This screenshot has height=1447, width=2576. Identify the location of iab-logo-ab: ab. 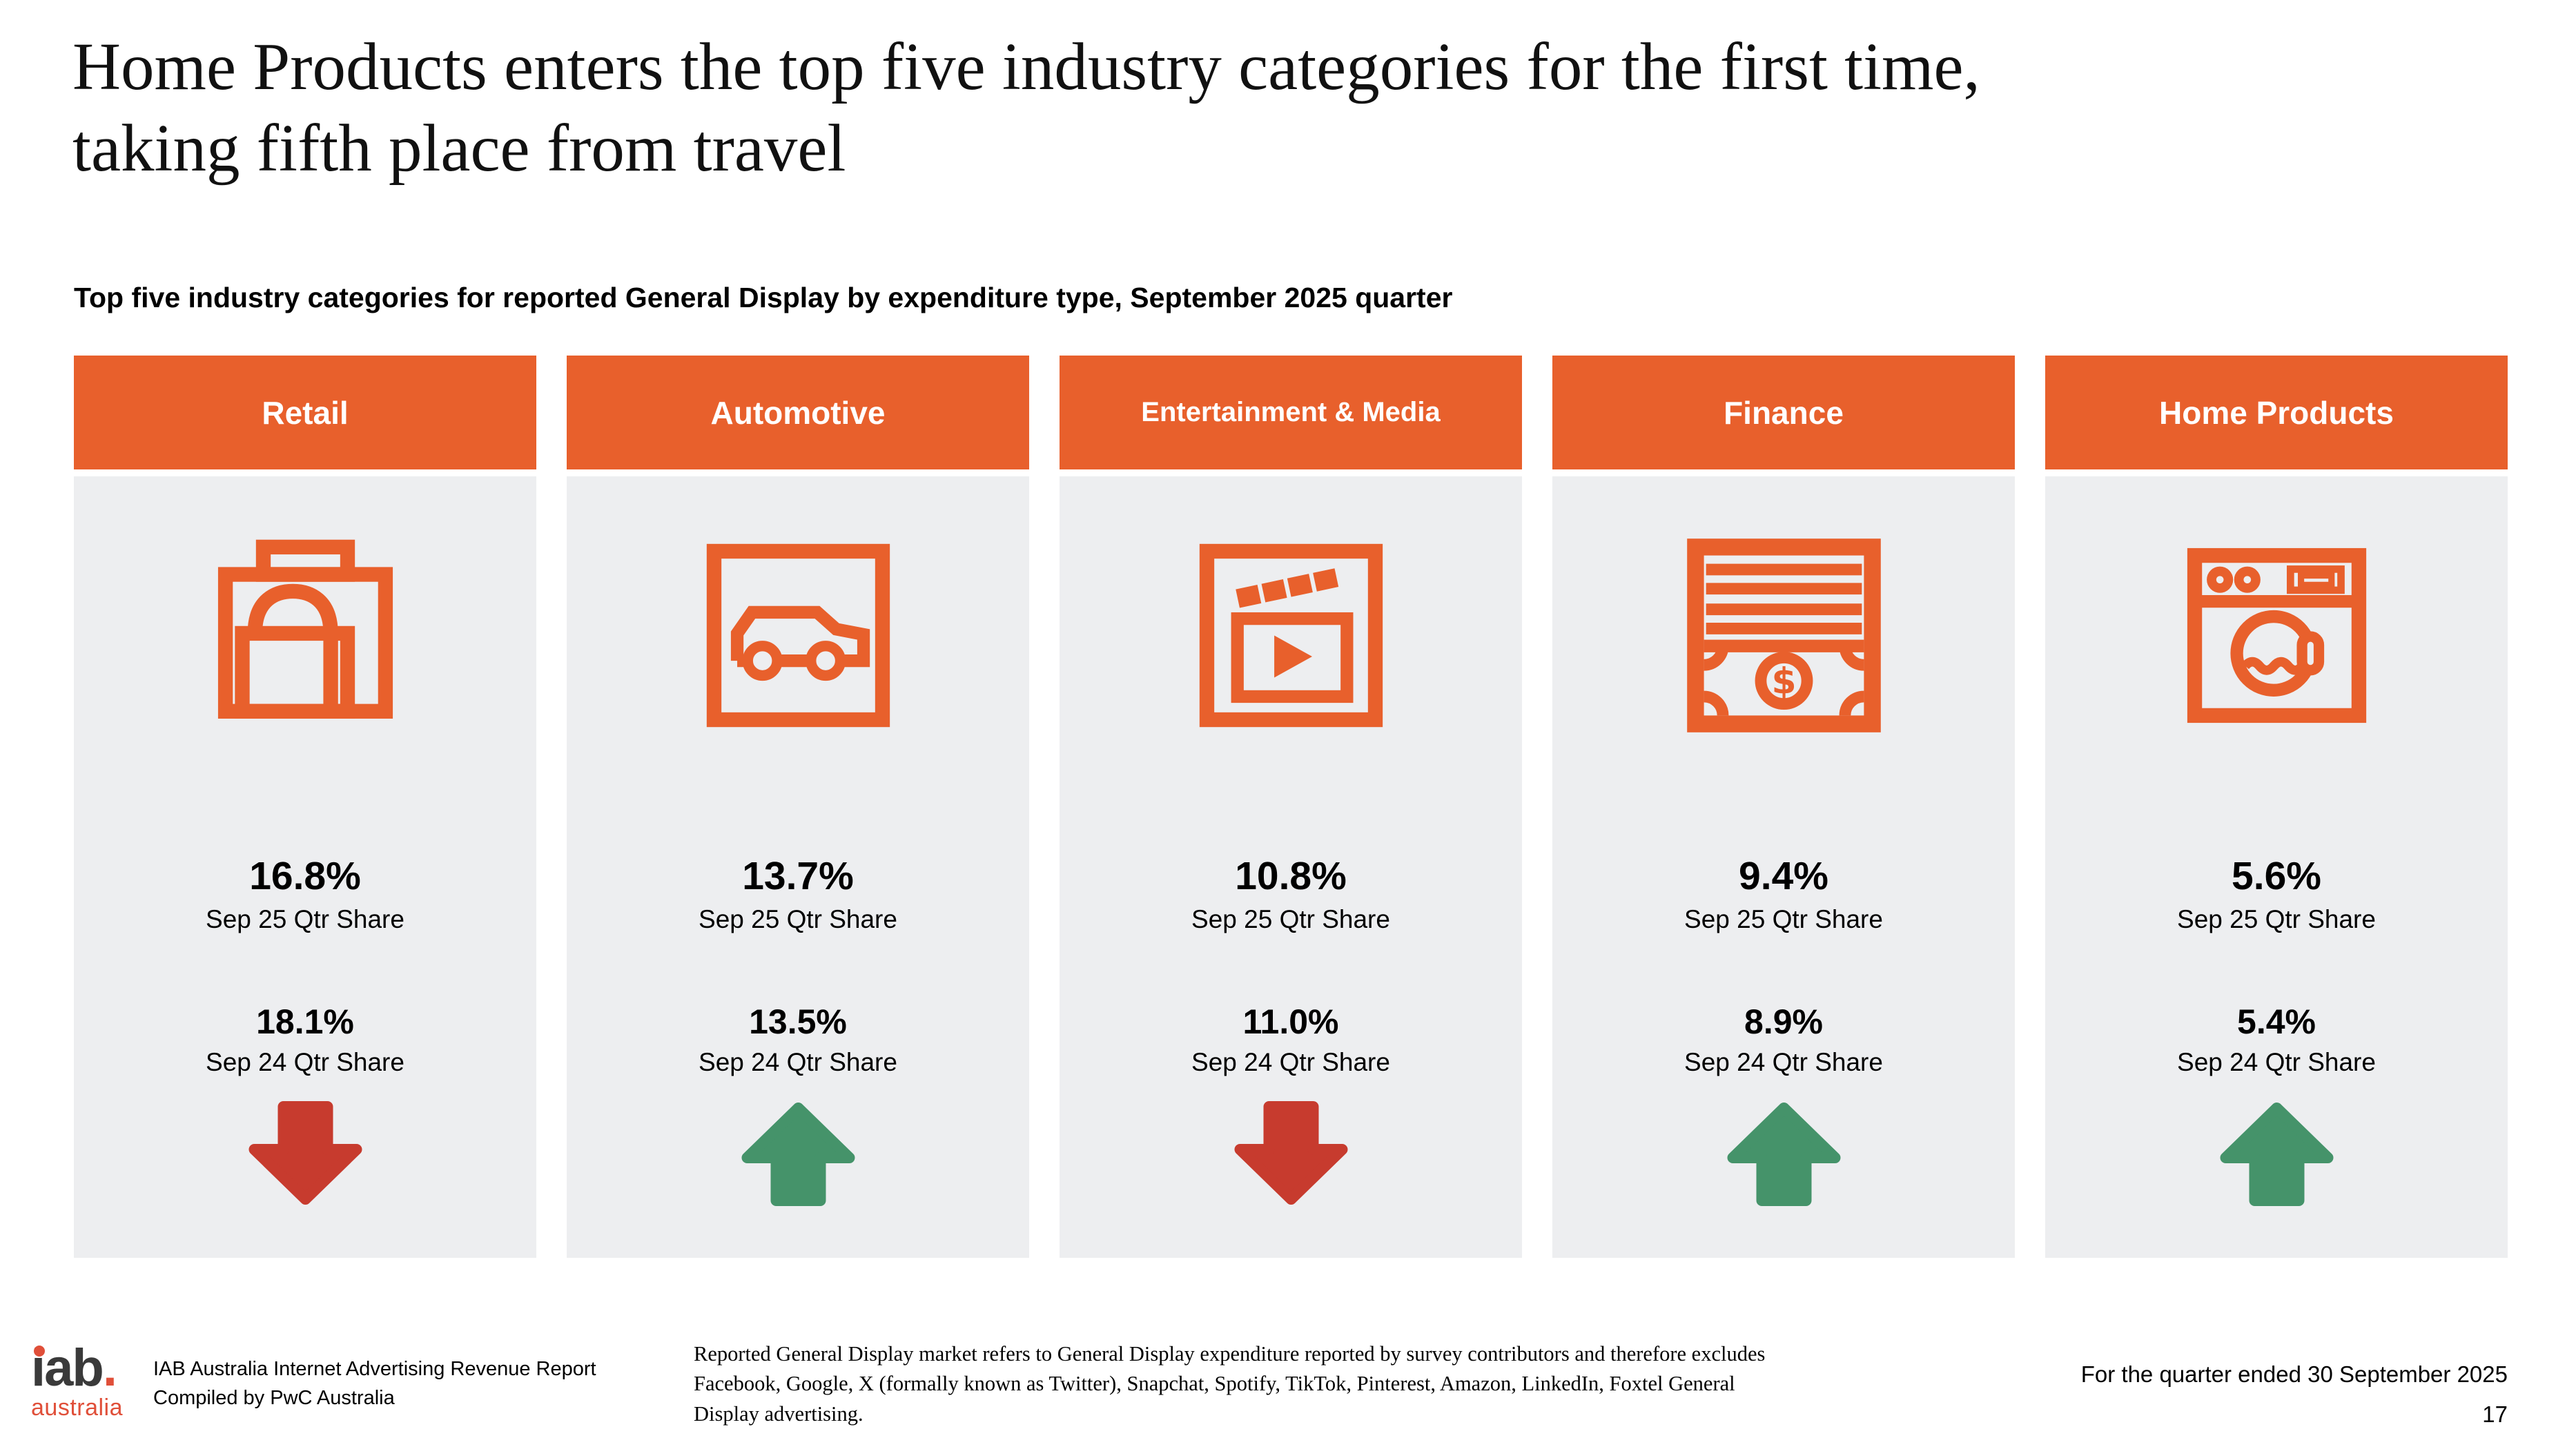
(74, 1368).